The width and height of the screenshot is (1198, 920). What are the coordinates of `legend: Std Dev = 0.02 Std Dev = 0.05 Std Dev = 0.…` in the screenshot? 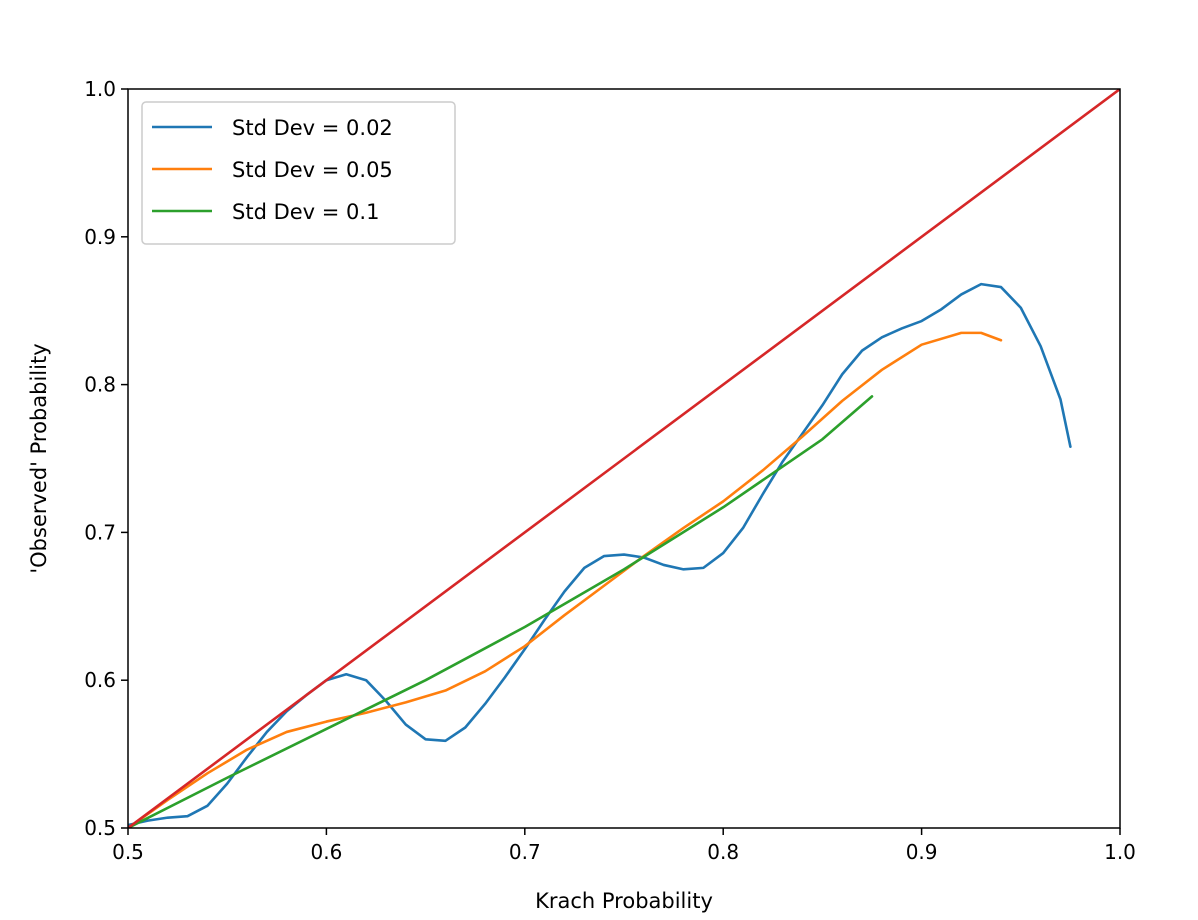 It's located at (298, 173).